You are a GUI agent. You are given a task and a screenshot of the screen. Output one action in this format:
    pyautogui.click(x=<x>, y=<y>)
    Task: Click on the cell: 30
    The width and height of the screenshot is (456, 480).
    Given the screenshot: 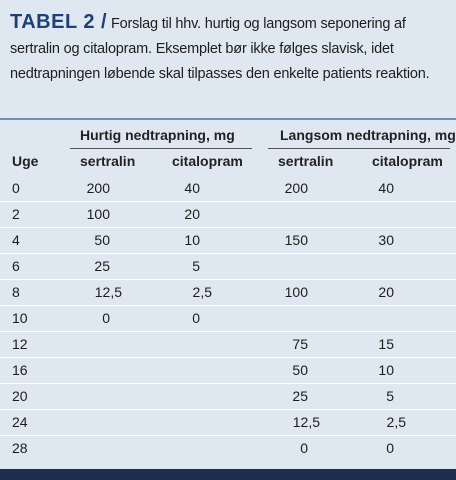 What is the action you would take?
    pyautogui.click(x=377, y=240)
    